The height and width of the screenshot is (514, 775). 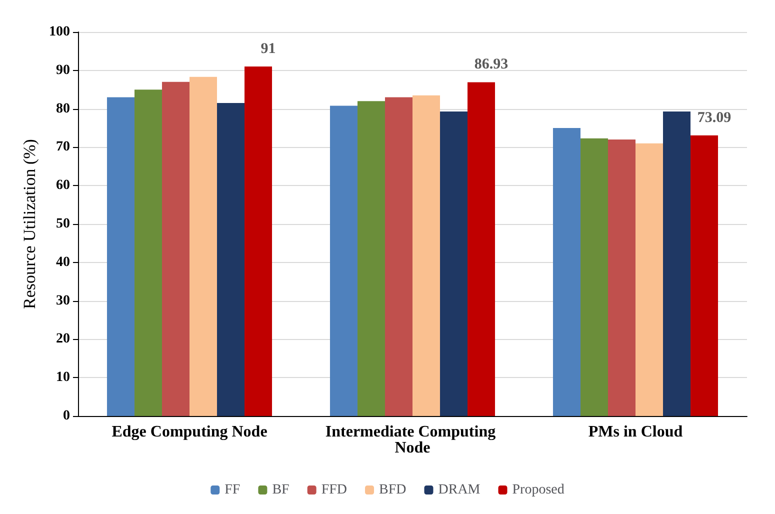 What do you see at coordinates (63, 224) in the screenshot?
I see `y-tick-label: 50` at bounding box center [63, 224].